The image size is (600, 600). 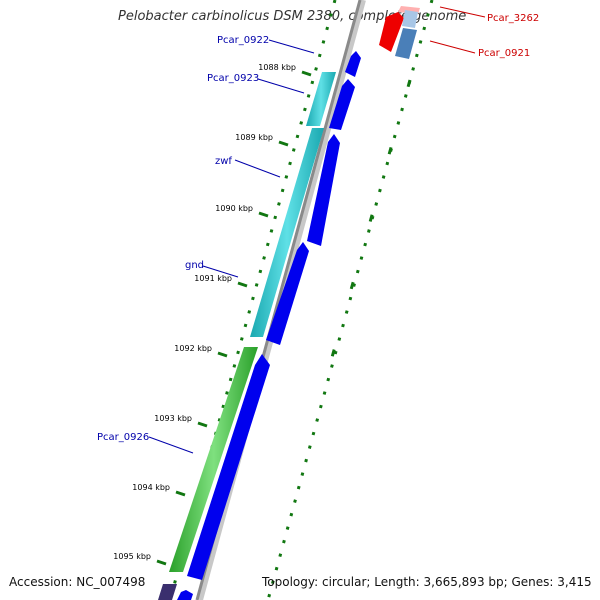 I want to click on scale-label-8: 1095 kbp, so click(x=132, y=556).